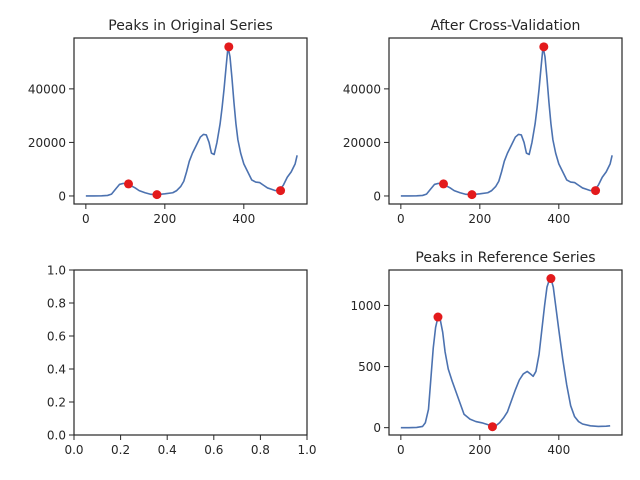  What do you see at coordinates (167, 450) in the screenshot?
I see `x-tick-label: 0.4` at bounding box center [167, 450].